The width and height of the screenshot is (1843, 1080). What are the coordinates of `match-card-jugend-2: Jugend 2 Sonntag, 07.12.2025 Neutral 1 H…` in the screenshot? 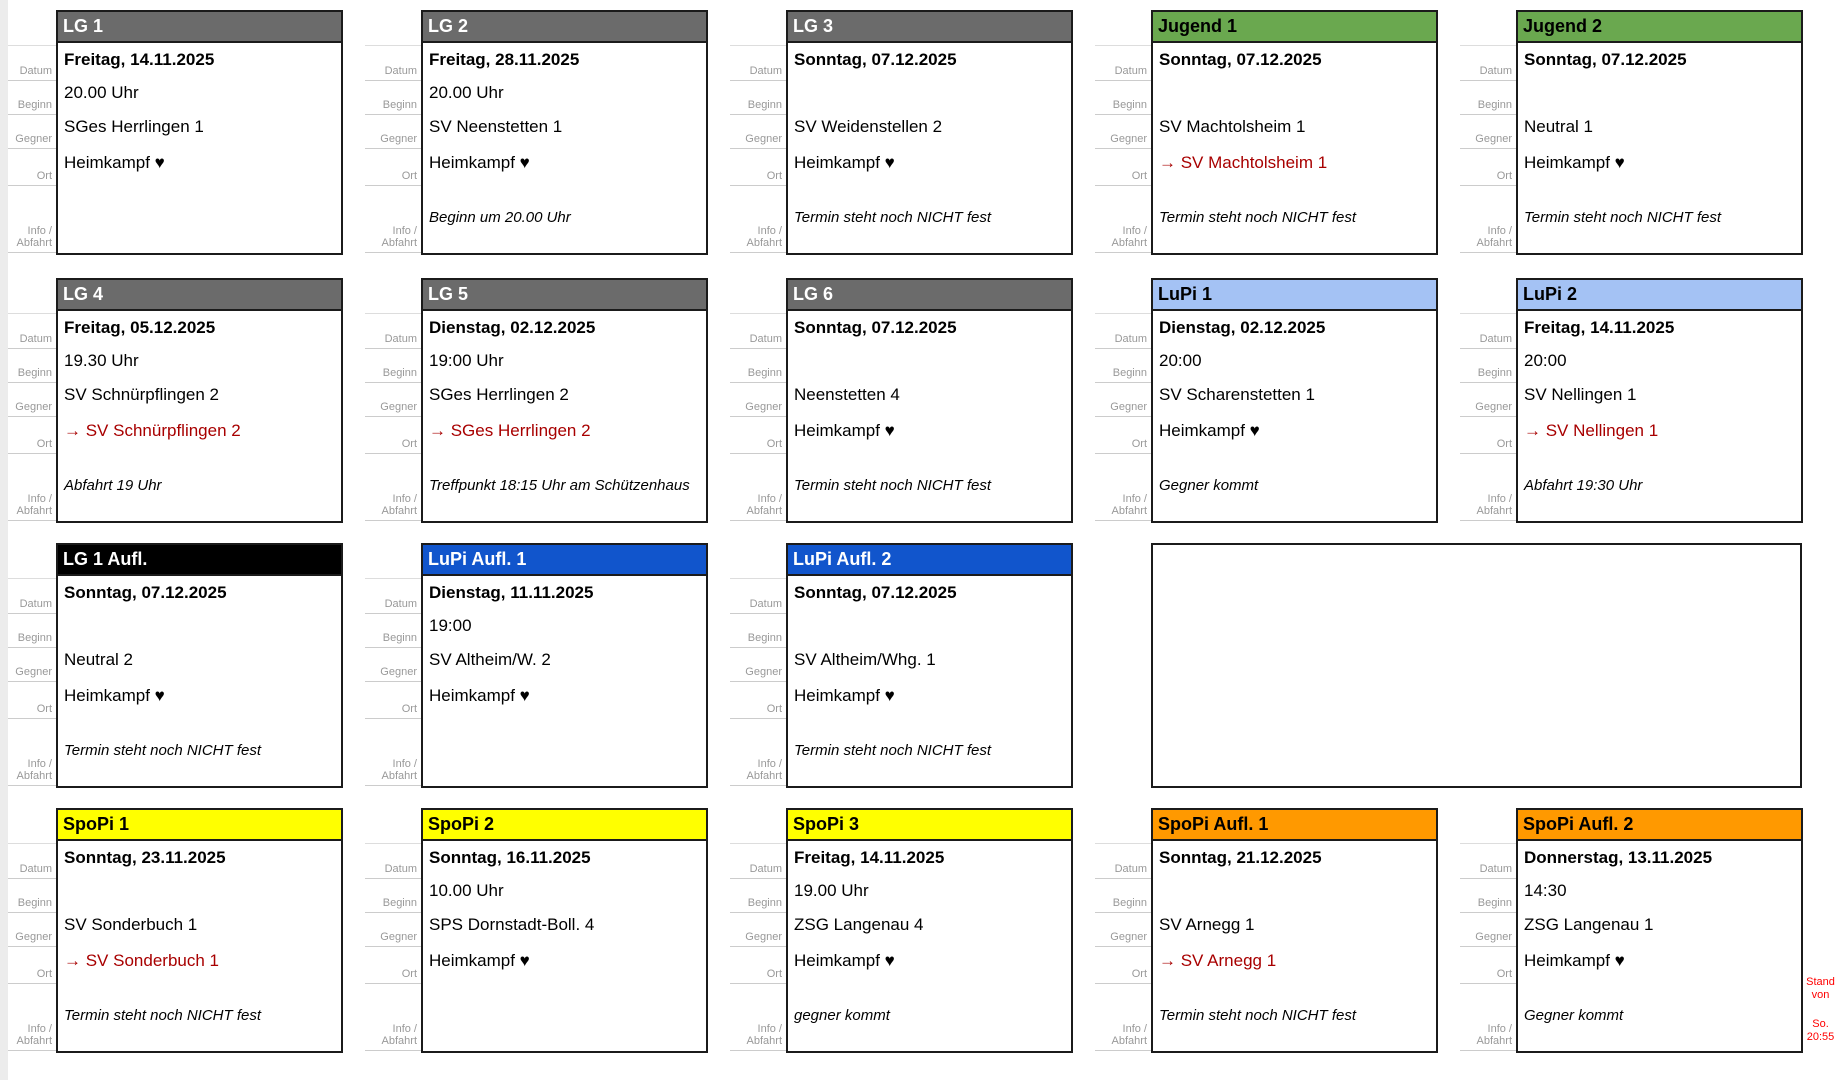 It's located at (1659, 132).